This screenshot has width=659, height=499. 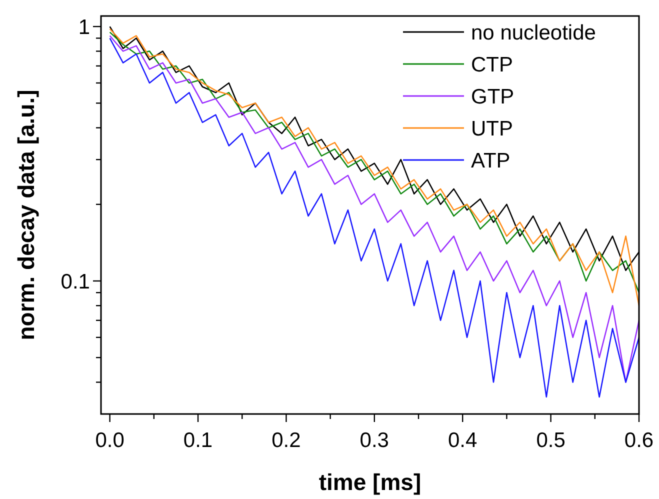 I want to click on x-tick-label: 0.3, so click(x=375, y=440).